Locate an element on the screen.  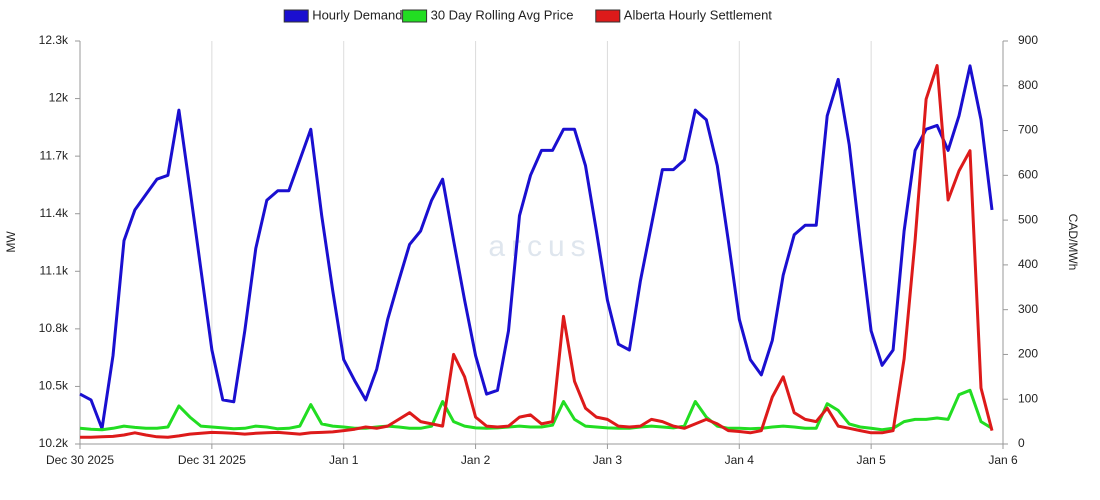
y2-tick-label: 900 is located at coordinates (1028, 40).